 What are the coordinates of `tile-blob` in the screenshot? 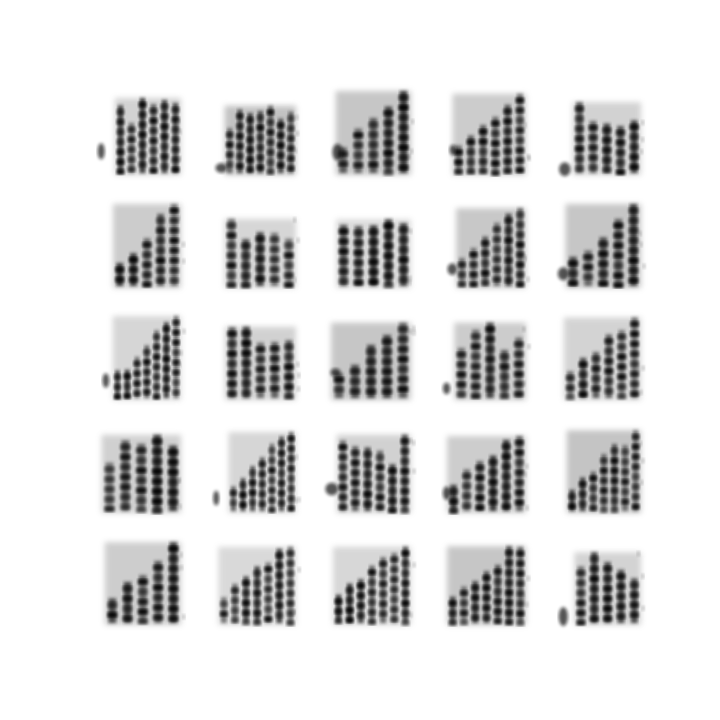 It's located at (453, 150).